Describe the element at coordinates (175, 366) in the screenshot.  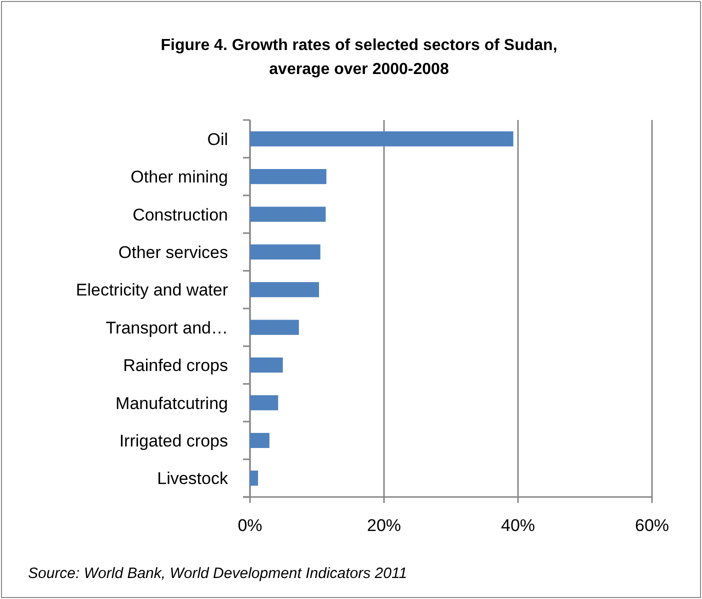
I see `y-tick-label: Rainfed crops` at that location.